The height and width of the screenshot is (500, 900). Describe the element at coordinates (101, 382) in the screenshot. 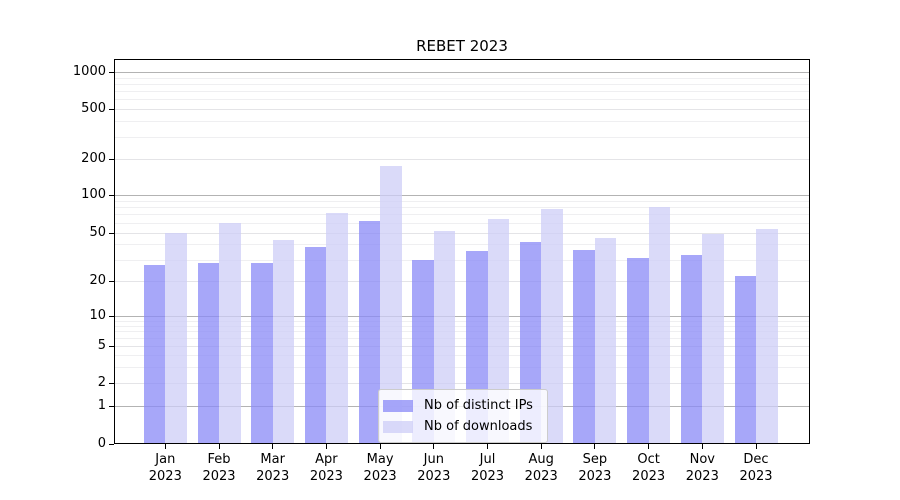

I see `y-tick-label-2: 2` at that location.